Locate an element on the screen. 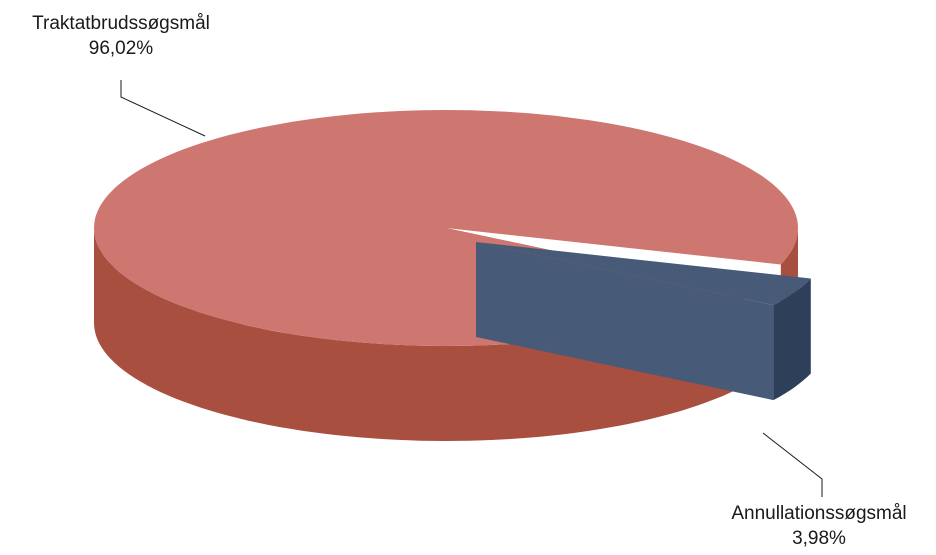  slice-label-value: 96,02% is located at coordinates (121, 48).